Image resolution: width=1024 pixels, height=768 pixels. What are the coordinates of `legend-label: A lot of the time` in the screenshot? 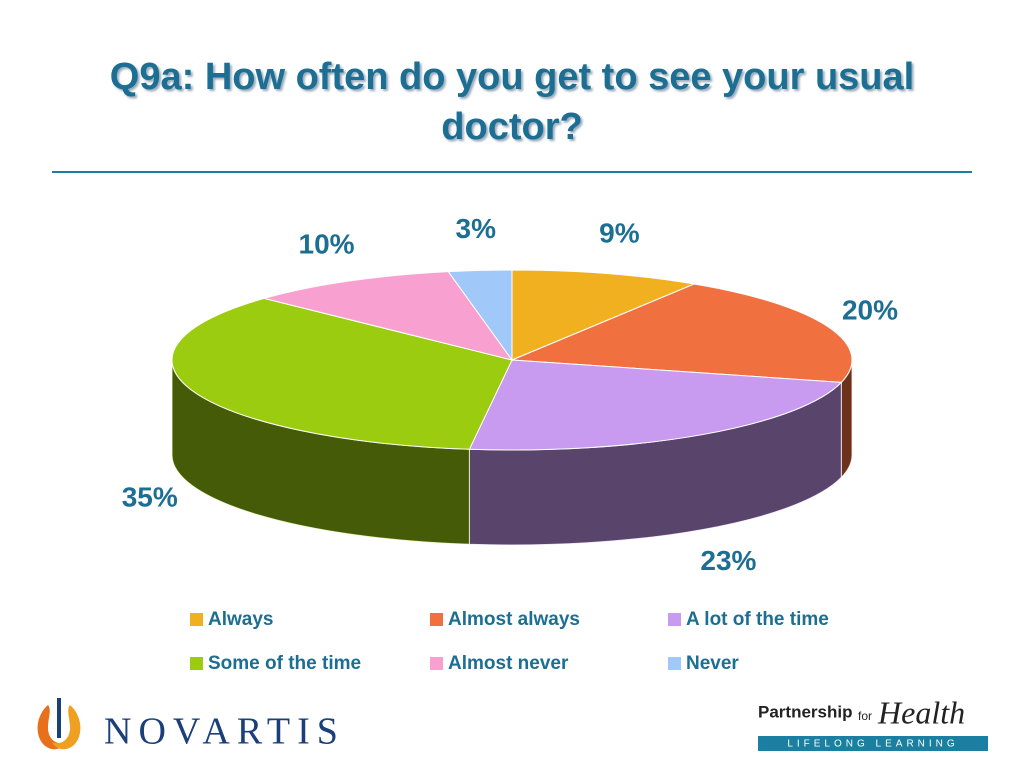 It's located at (757, 619).